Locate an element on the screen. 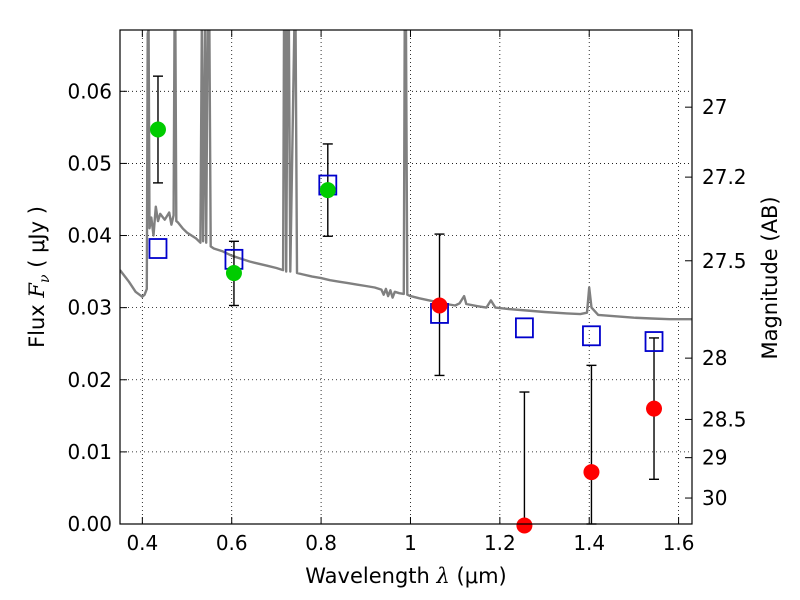 The width and height of the screenshot is (800, 600). y-axis-label: Flux Fν ( μJy ) is located at coordinates (39, 277).